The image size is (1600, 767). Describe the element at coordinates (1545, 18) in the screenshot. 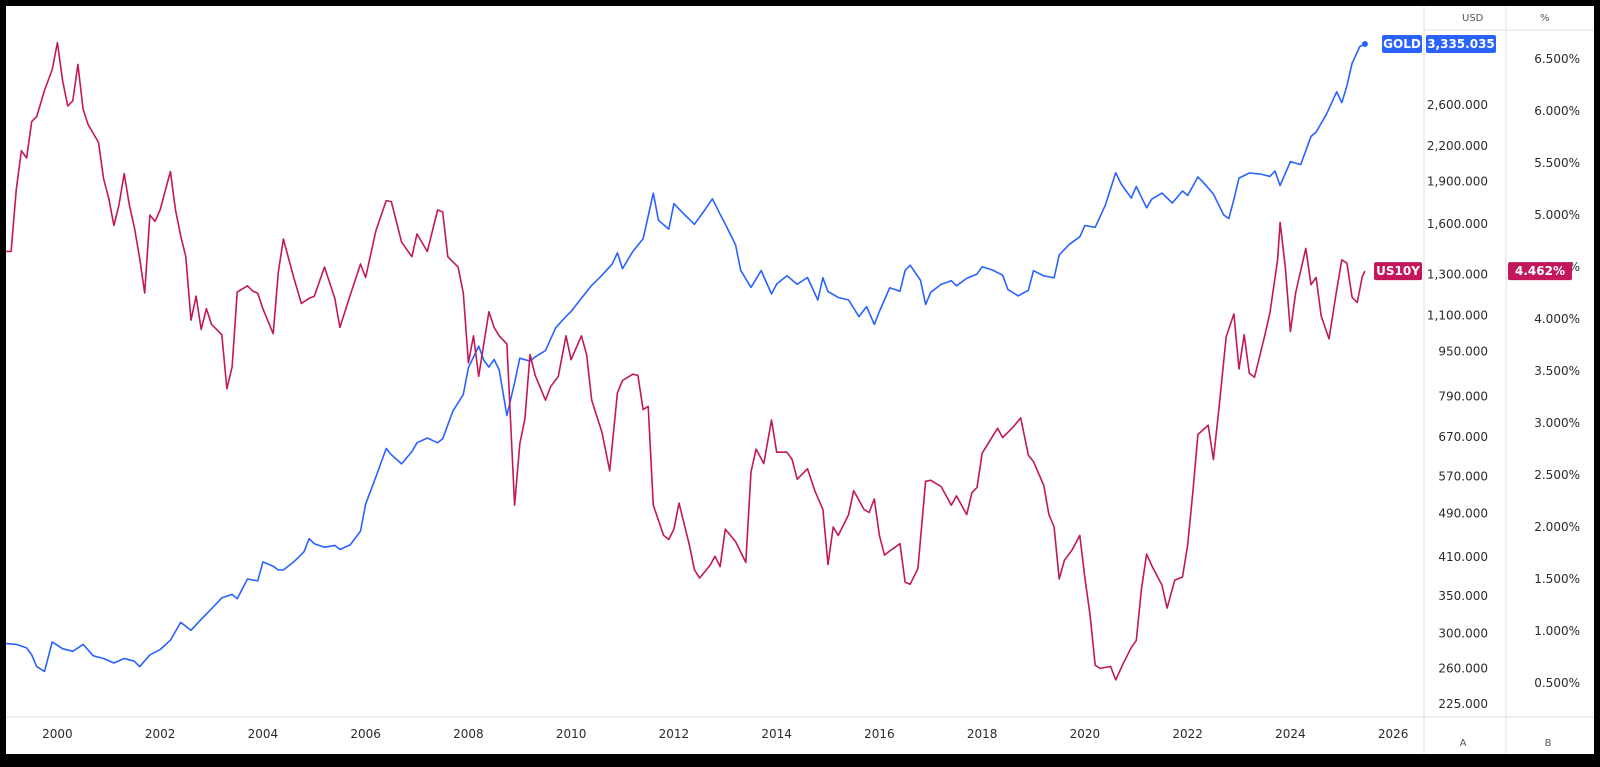

I see `right-scale-unit-label: %` at that location.